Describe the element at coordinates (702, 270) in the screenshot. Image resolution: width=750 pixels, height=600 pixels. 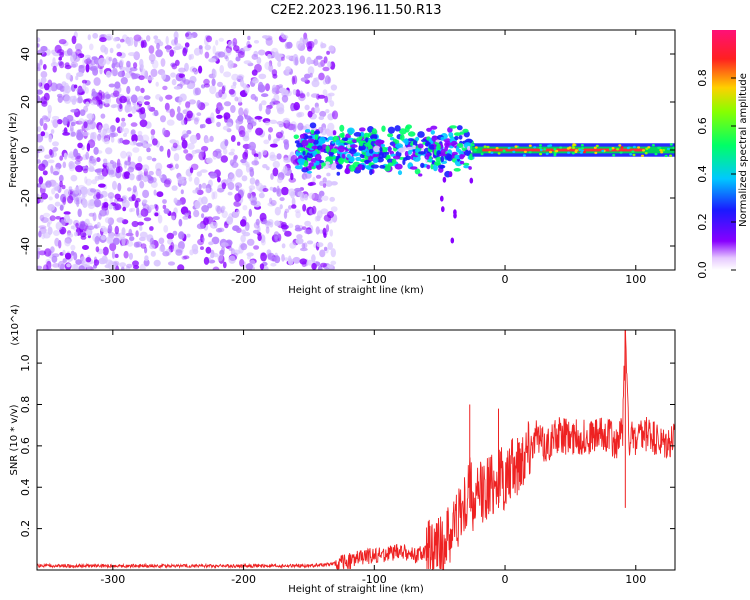
I see `colorbar-tick-label: 0.0` at that location.